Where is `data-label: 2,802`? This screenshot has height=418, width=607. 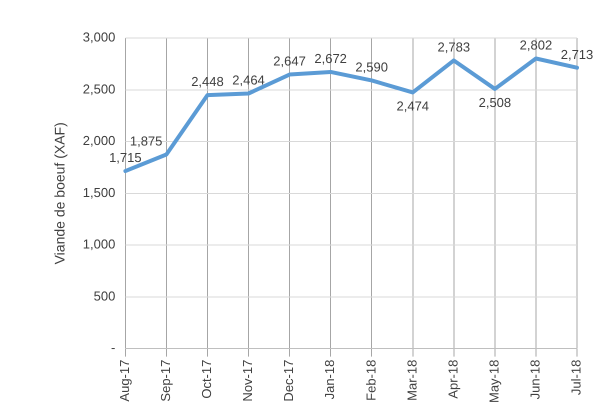 data-label: 2,802 is located at coordinates (536, 45).